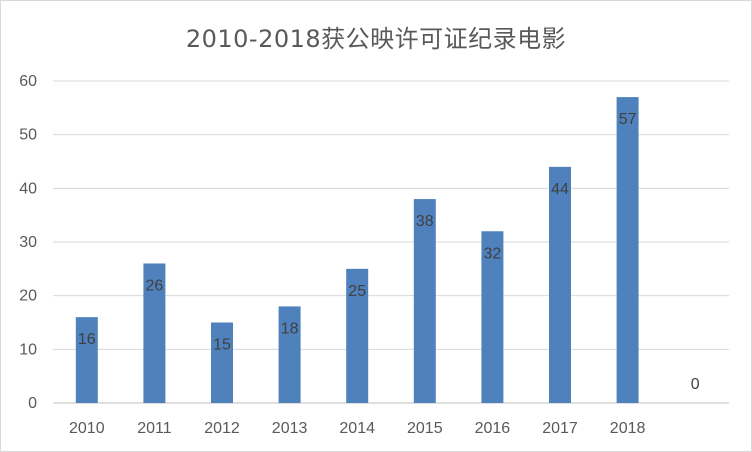 The height and width of the screenshot is (452, 752). Describe the element at coordinates (87, 339) in the screenshot. I see `data-label: 16` at that location.